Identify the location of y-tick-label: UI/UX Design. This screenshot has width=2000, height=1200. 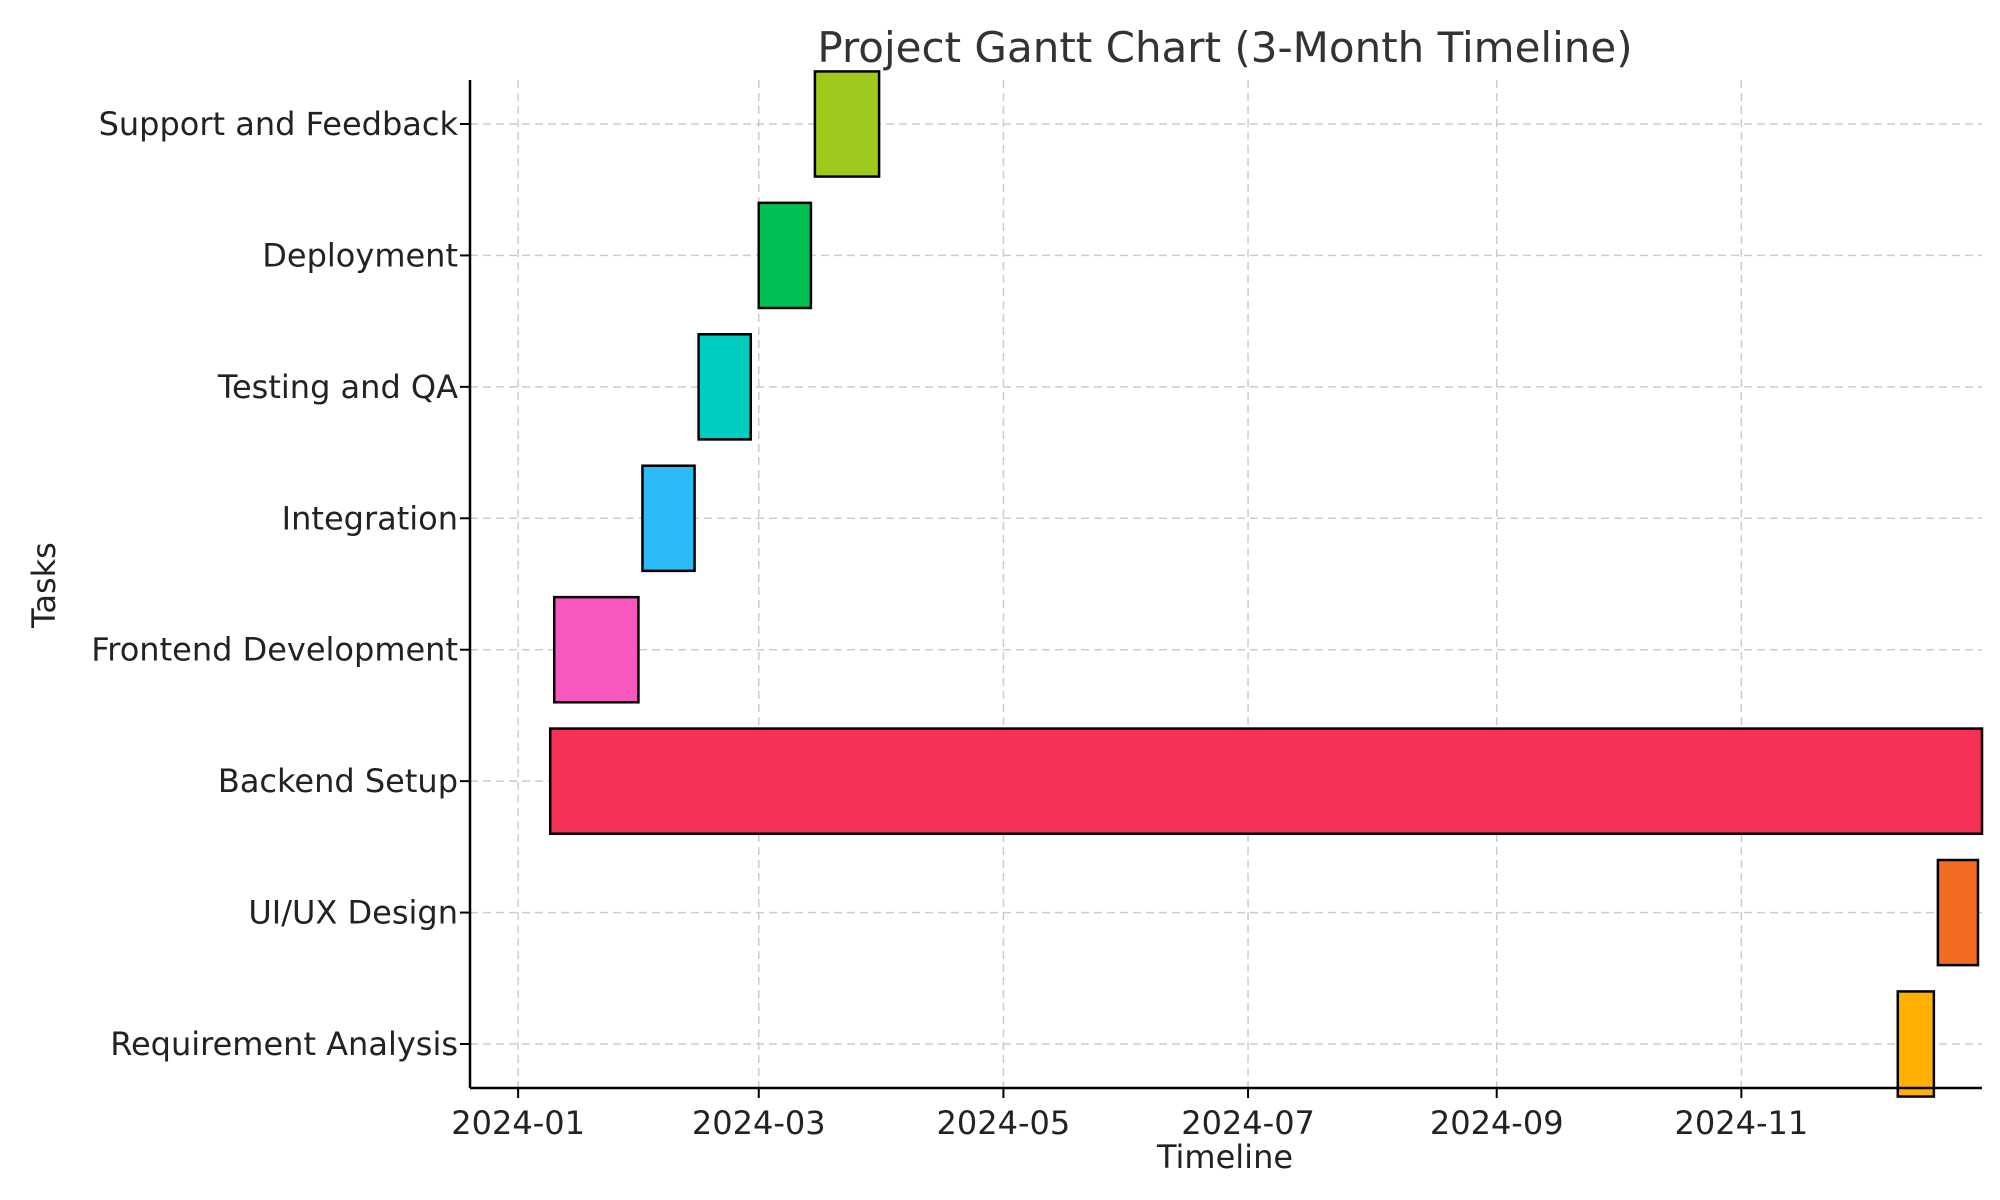
(353, 913).